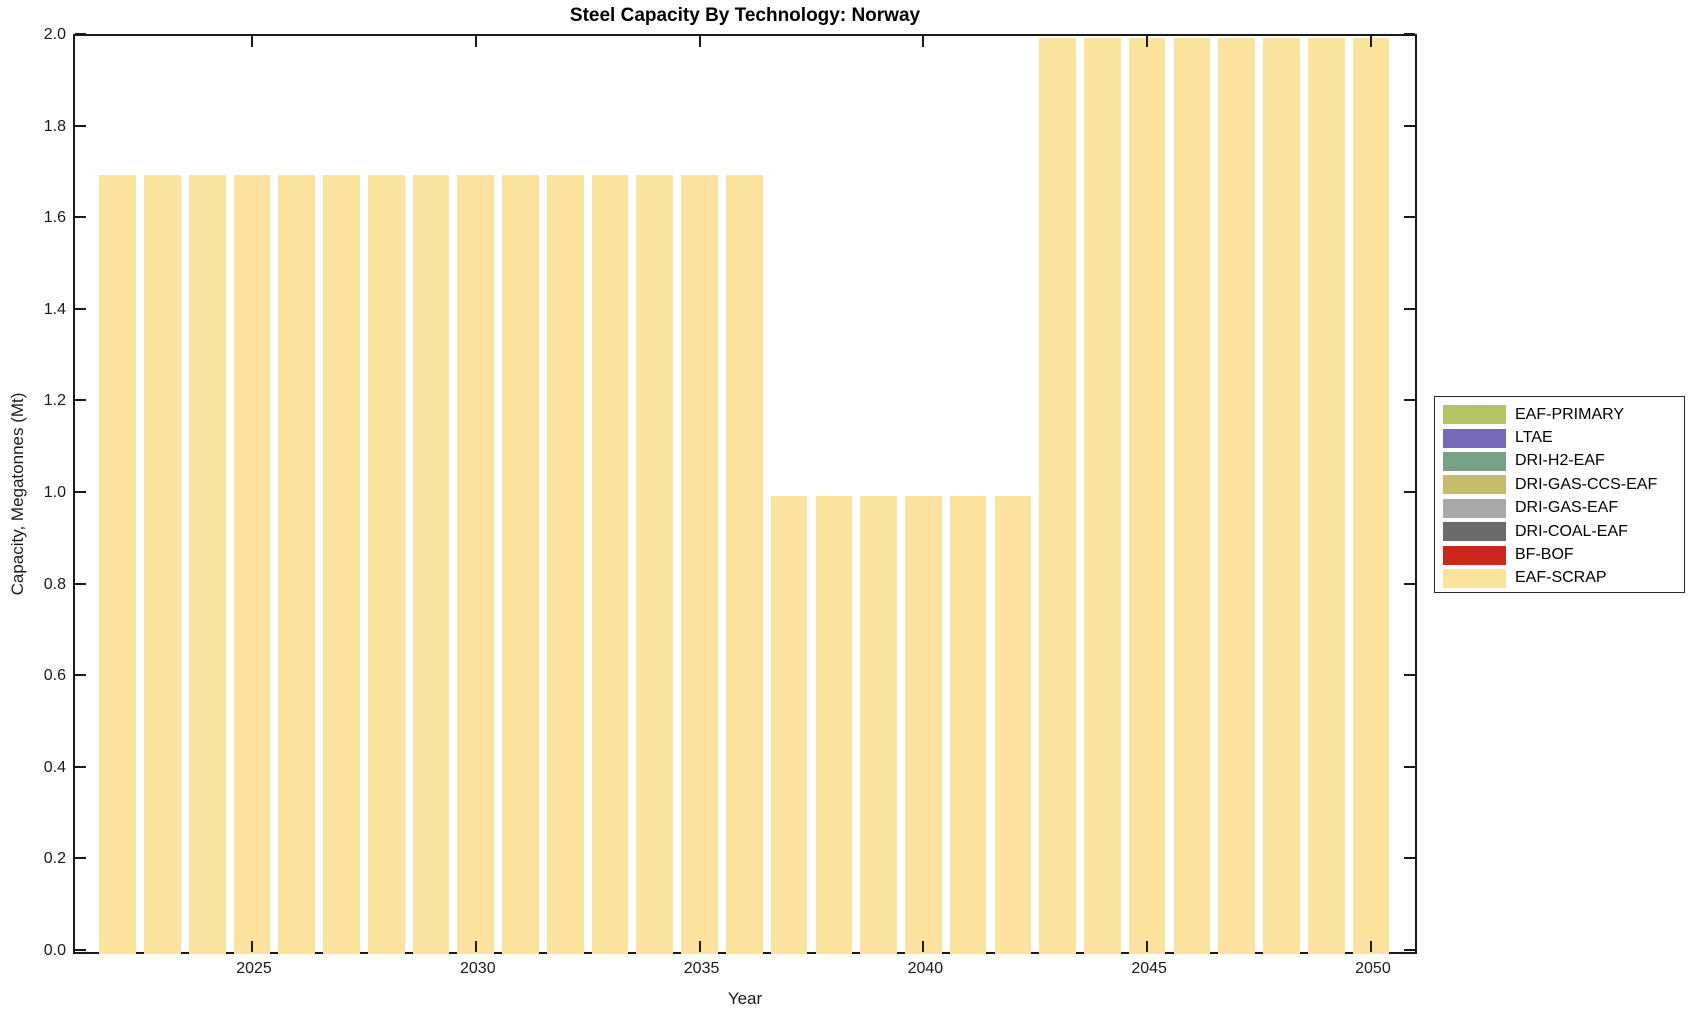 The height and width of the screenshot is (1021, 1696). I want to click on legend-item: DRI-COAL-EAF, so click(1559, 531).